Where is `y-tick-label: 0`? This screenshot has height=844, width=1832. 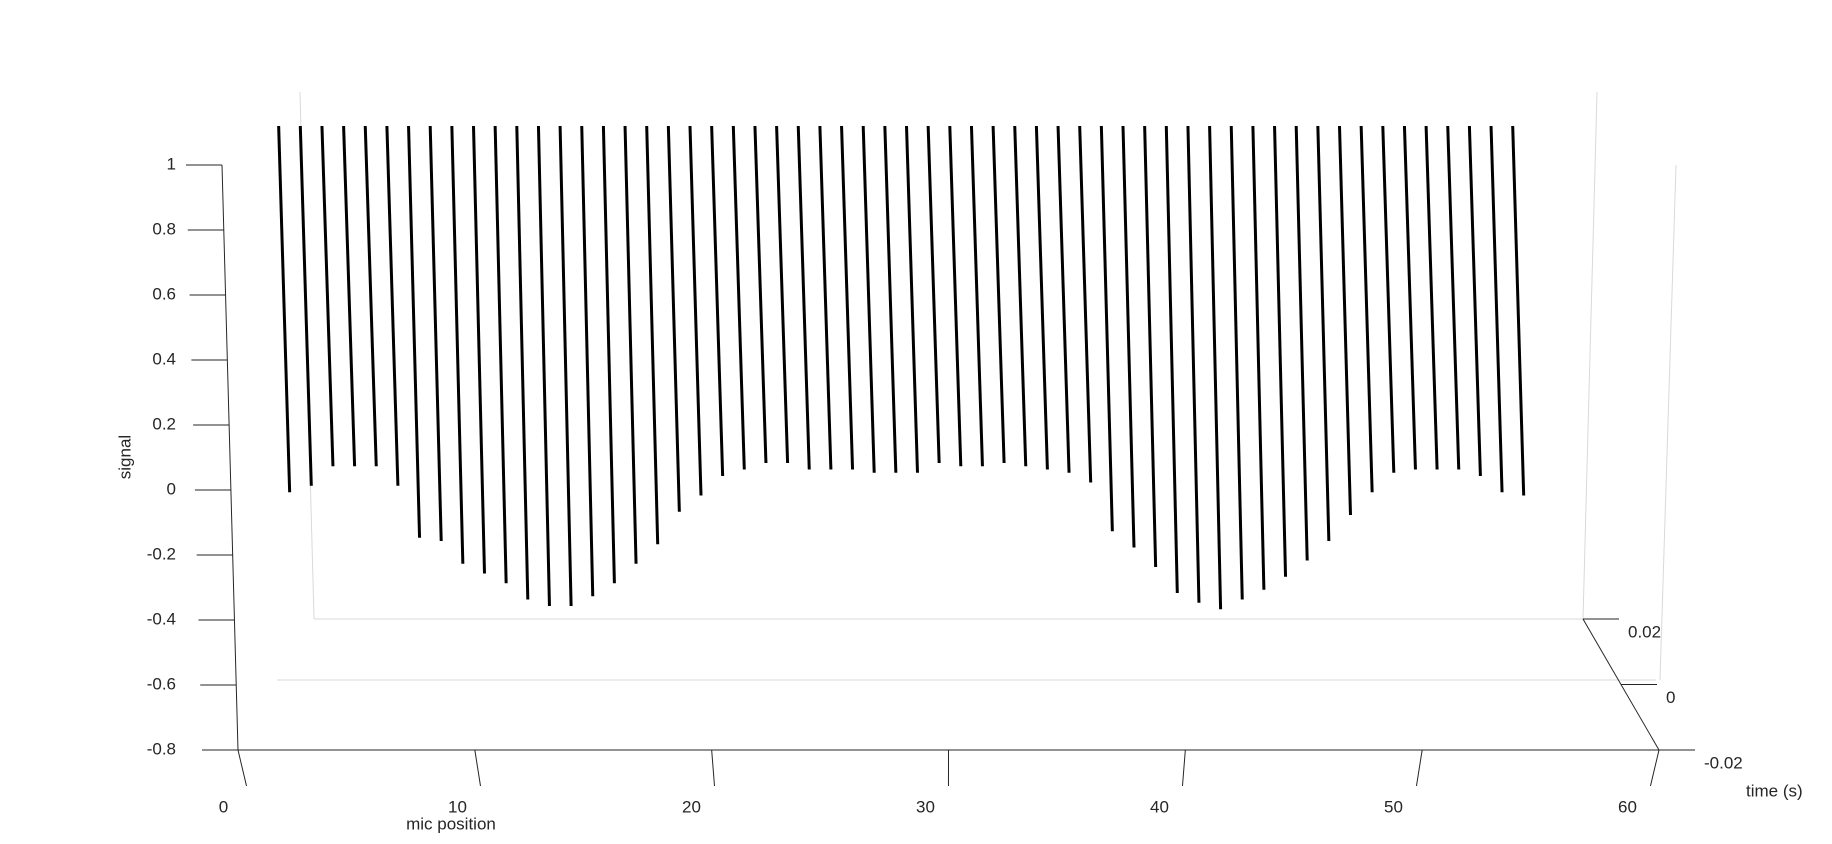 y-tick-label: 0 is located at coordinates (1670, 697).